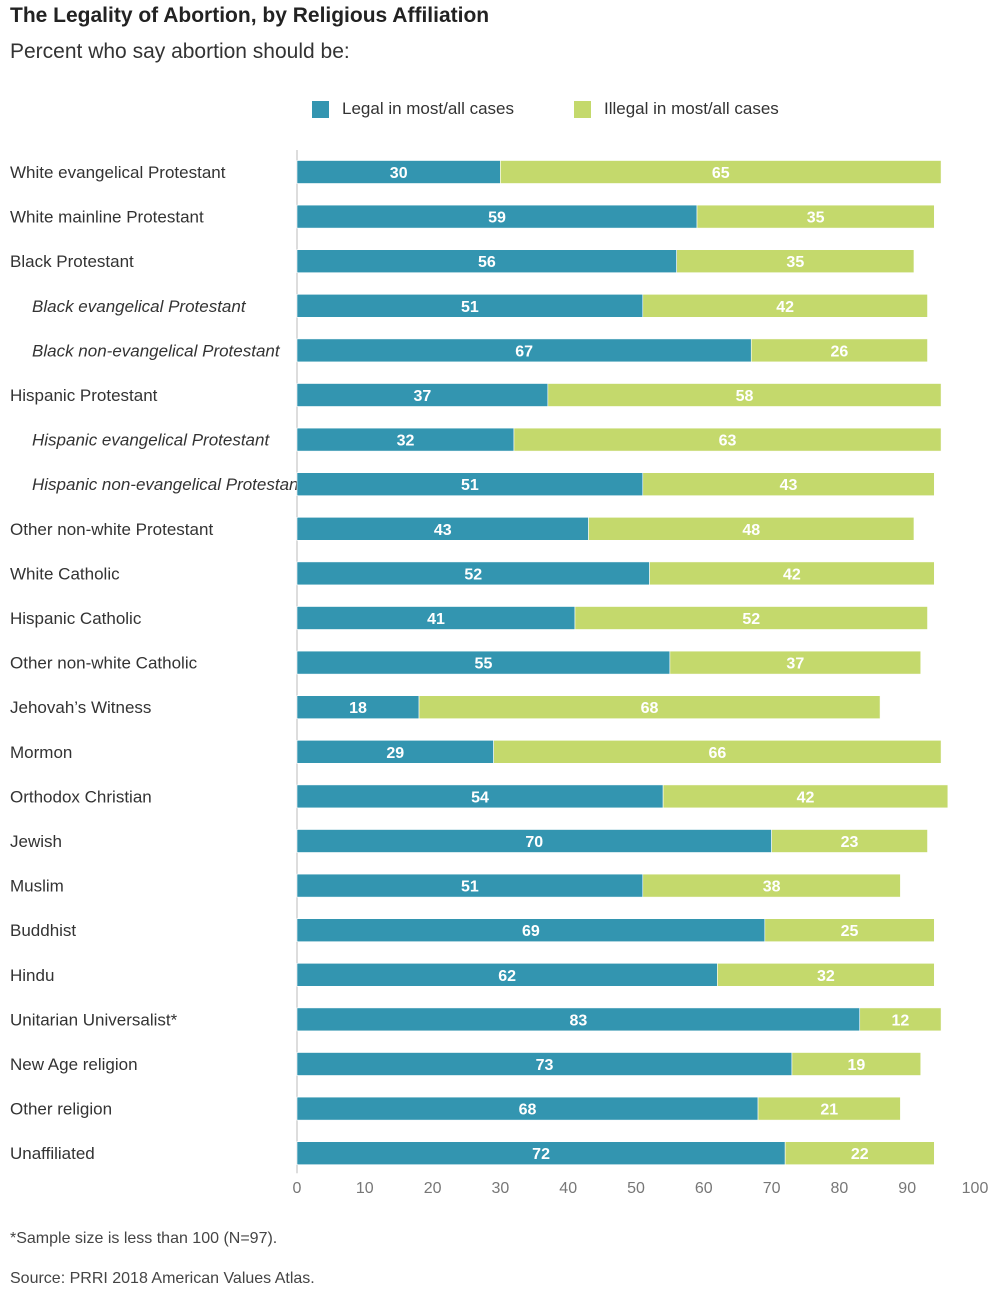 The width and height of the screenshot is (1000, 1296). I want to click on x-tick-label: 20, so click(433, 1188).